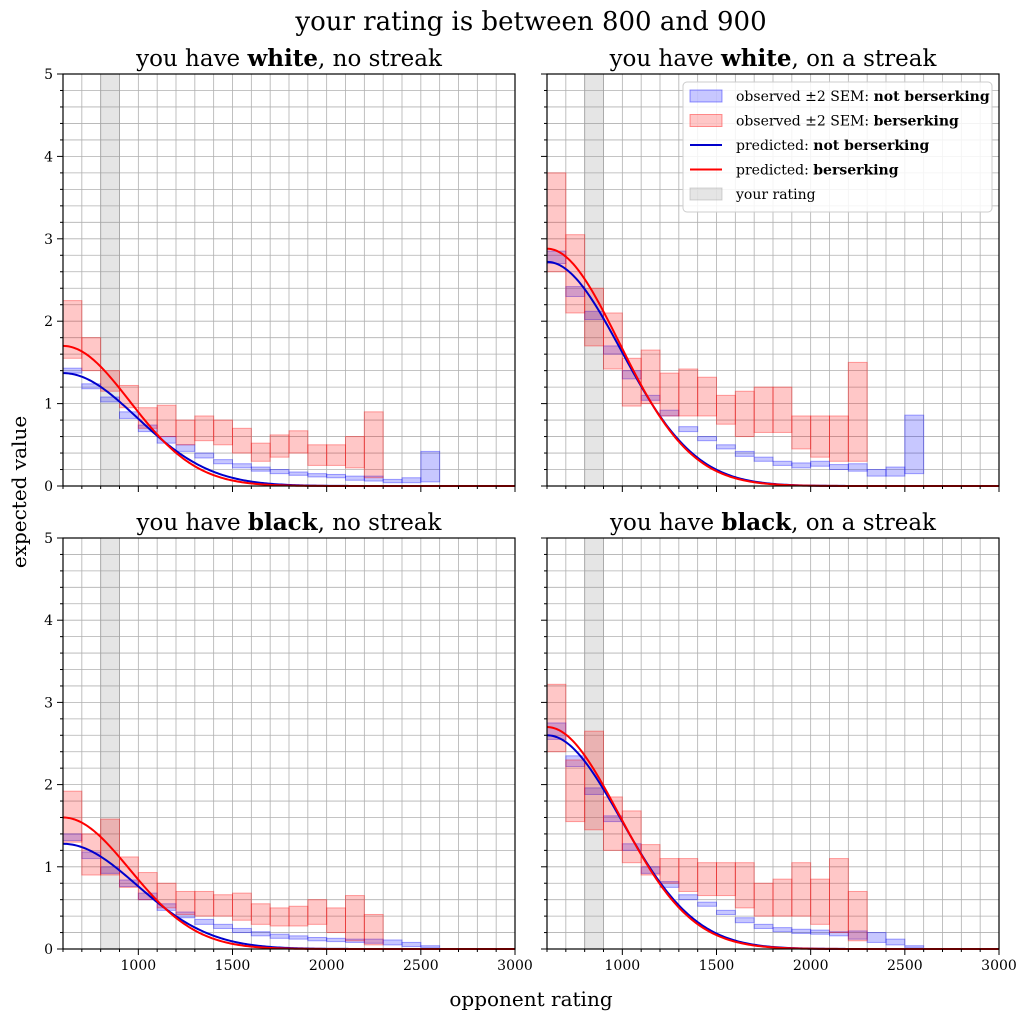 The height and width of the screenshot is (1021, 1026). What do you see at coordinates (756, 522) in the screenshot?
I see `panel-title-bold: black` at bounding box center [756, 522].